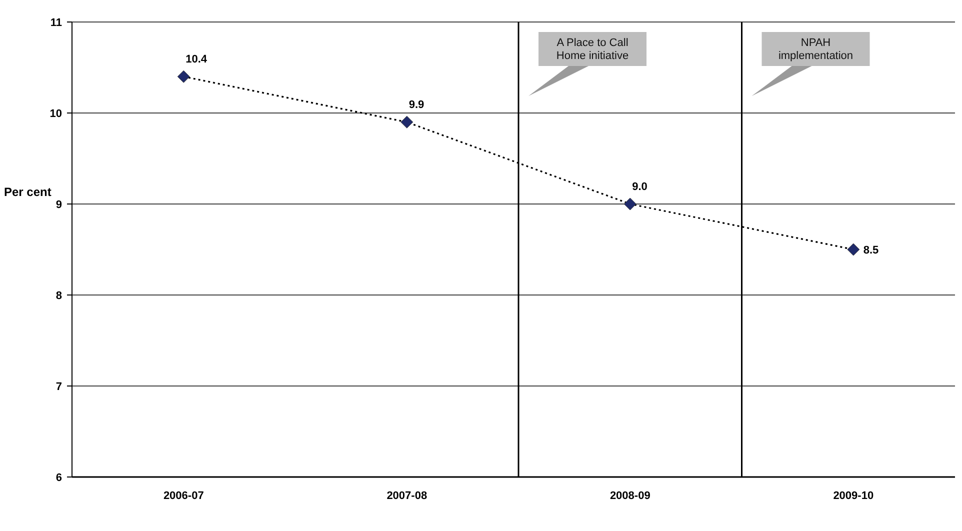 Image resolution: width=962 pixels, height=531 pixels. I want to click on data-label: 8.5, so click(871, 250).